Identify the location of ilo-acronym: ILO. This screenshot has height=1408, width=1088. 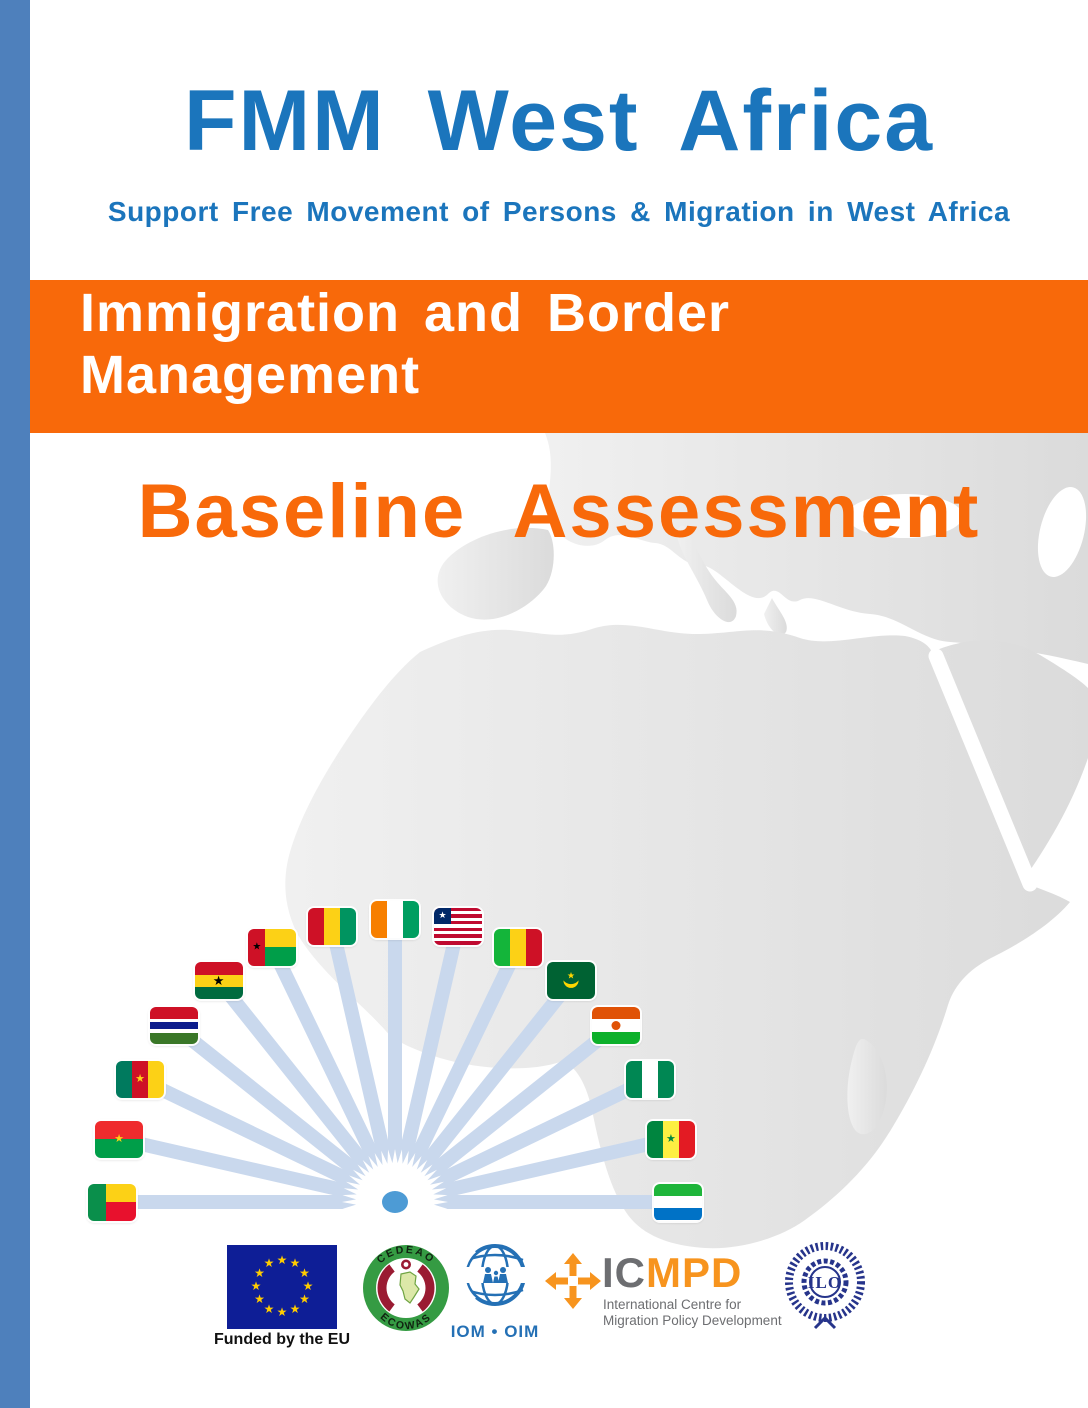
(825, 1282).